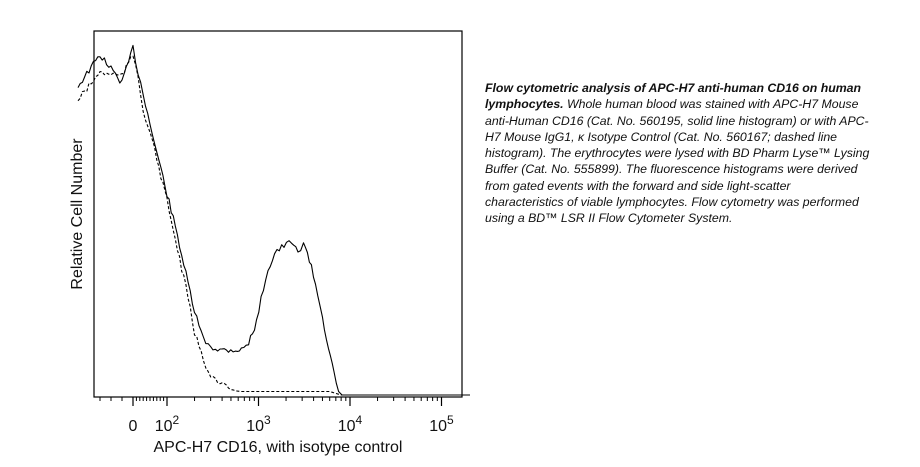 The width and height of the screenshot is (920, 467). What do you see at coordinates (441, 424) in the screenshot?
I see `x-tick-label: 10⁵` at bounding box center [441, 424].